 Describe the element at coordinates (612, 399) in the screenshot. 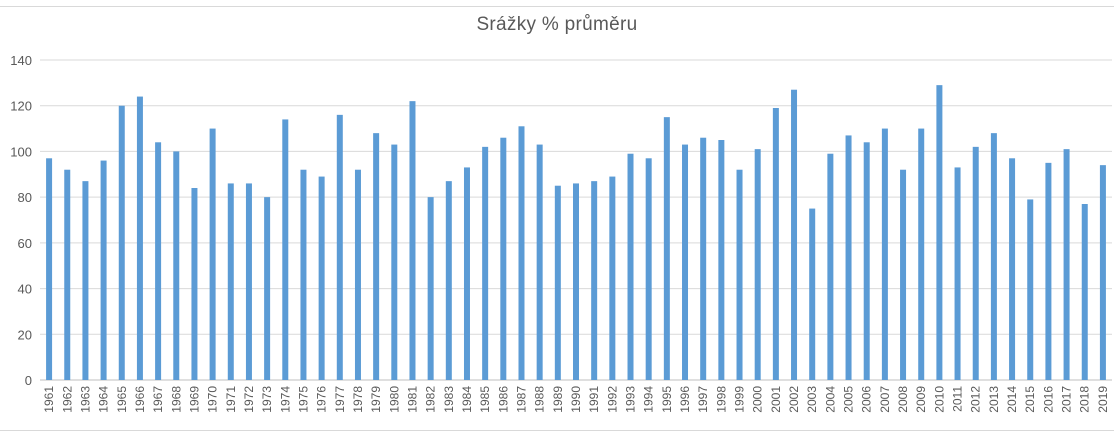

I see `x-tick-label: 1992` at that location.